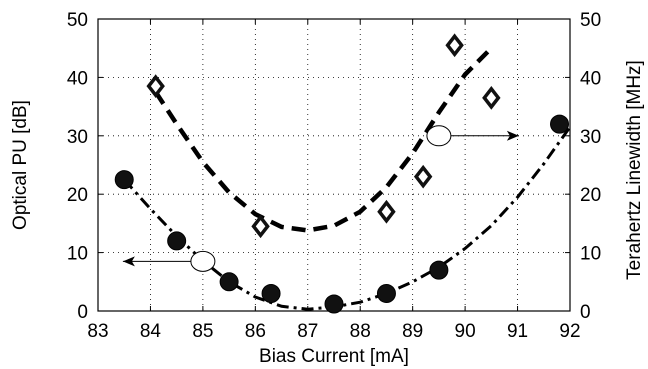 This screenshot has height=369, width=648. Describe the element at coordinates (590, 137) in the screenshot. I see `y-tick-label-right: 30` at that location.